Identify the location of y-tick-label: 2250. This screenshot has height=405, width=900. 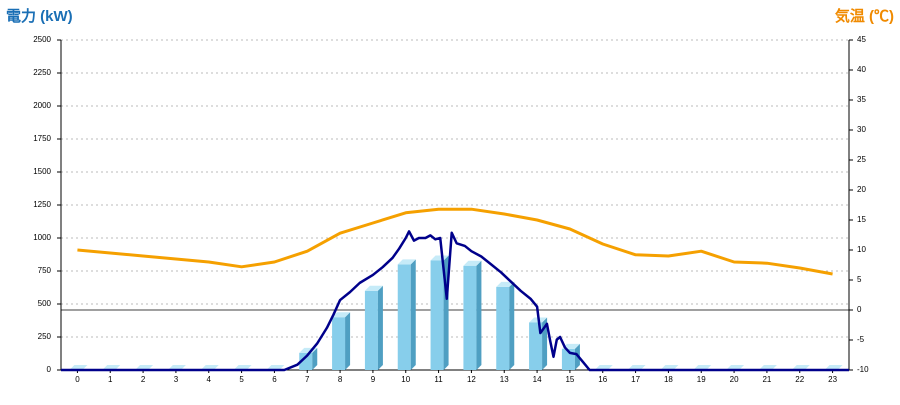
(42, 72).